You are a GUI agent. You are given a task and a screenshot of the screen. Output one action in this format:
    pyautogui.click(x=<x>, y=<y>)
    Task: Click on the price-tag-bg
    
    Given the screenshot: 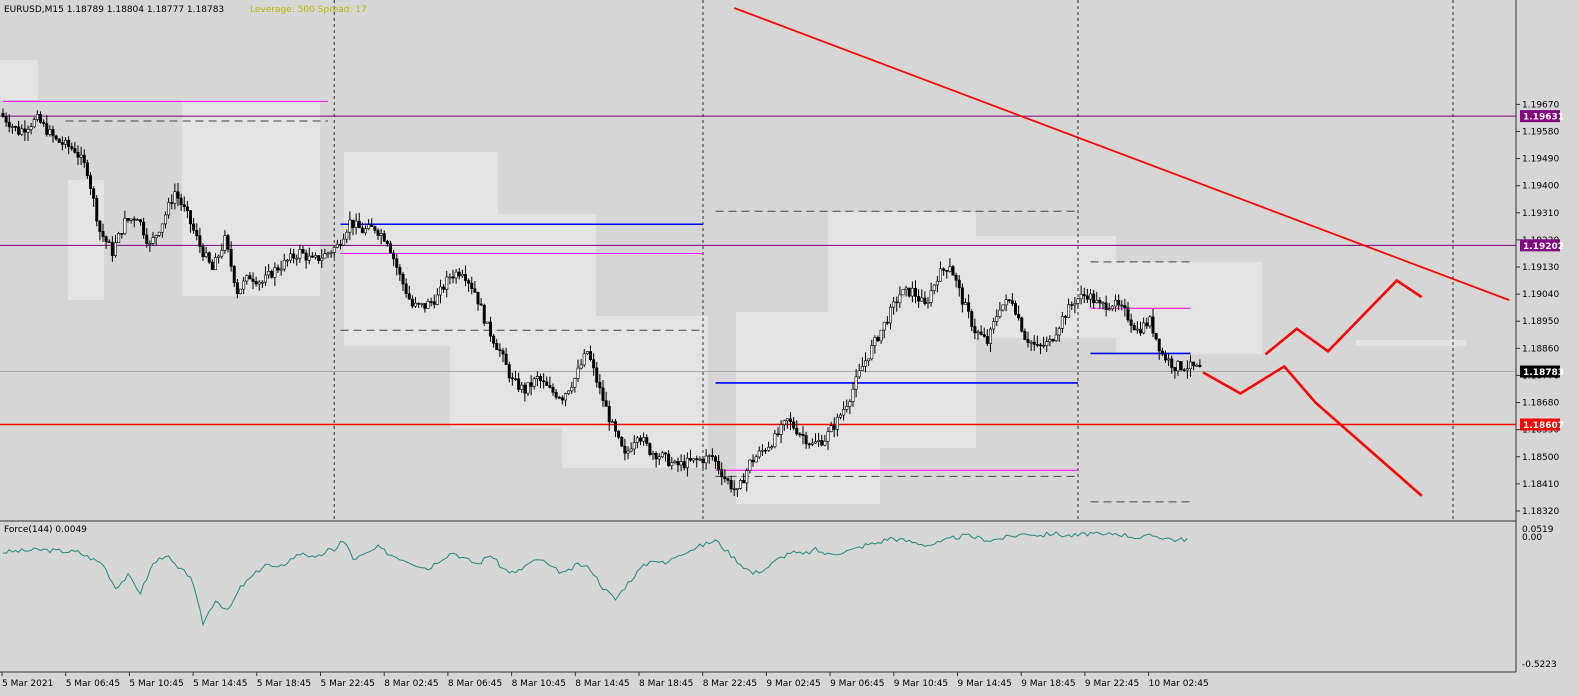 What is the action you would take?
    pyautogui.click(x=1540, y=371)
    